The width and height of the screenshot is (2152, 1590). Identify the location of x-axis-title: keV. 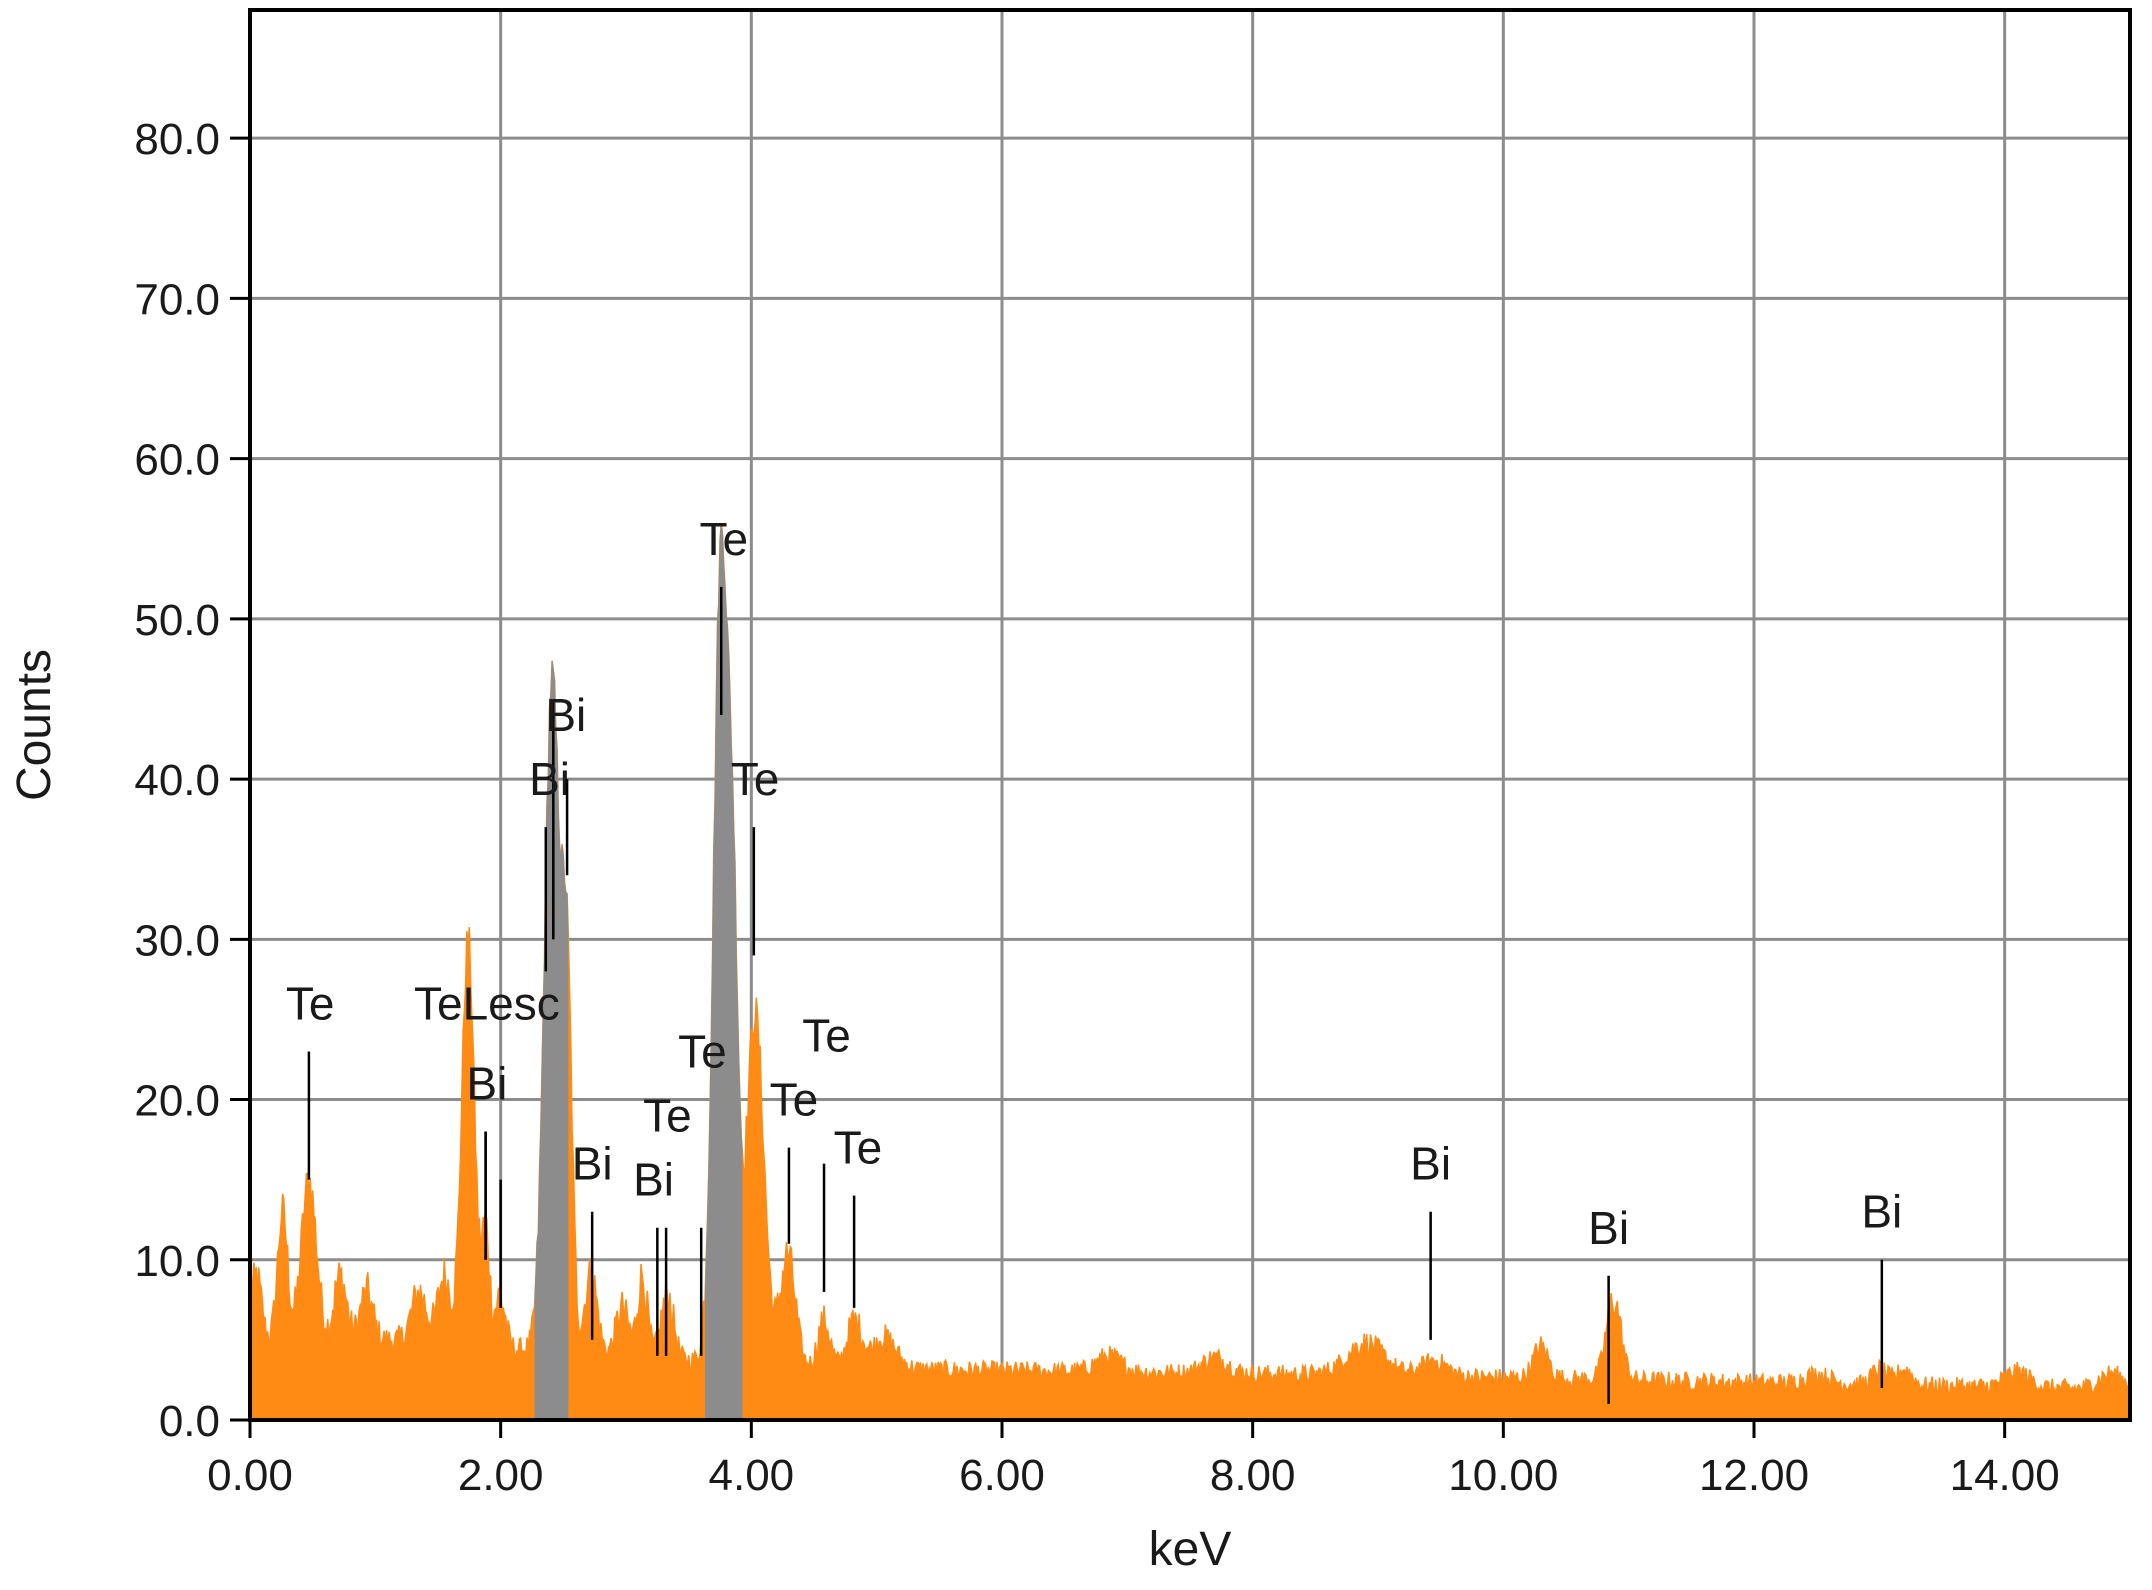
(1190, 1549).